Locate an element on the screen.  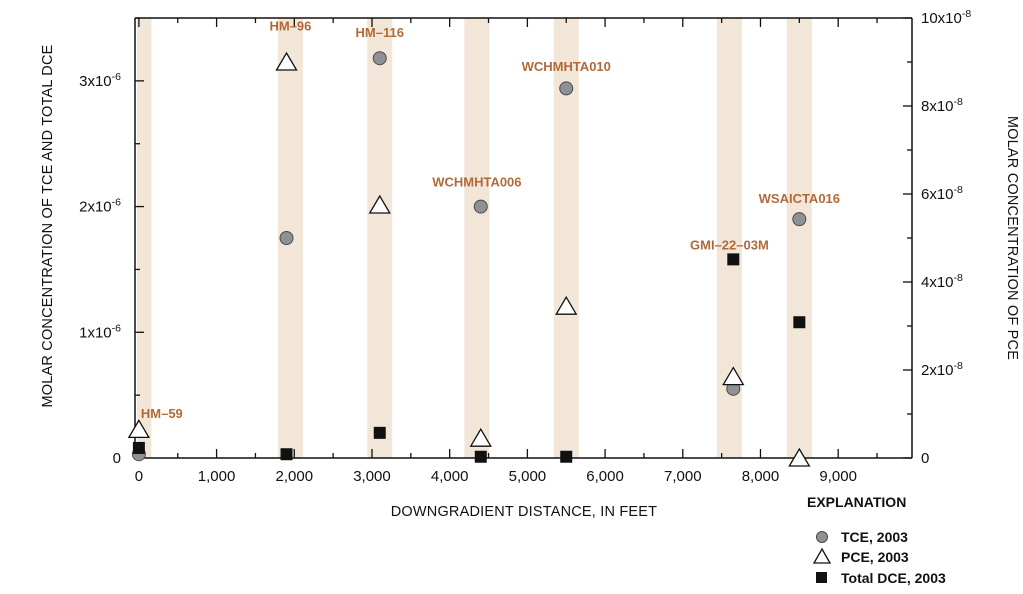
x-tick-label: 4,000 is located at coordinates (450, 476).